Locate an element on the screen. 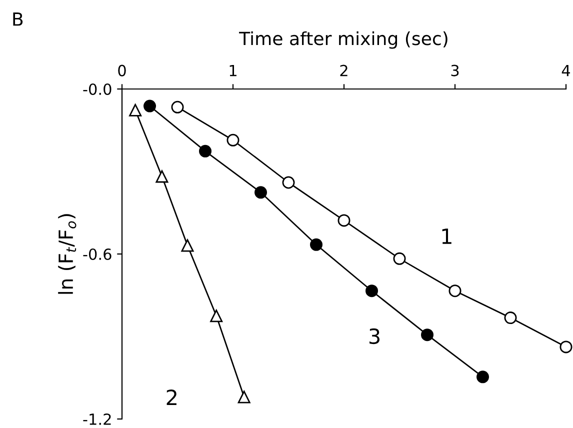 This screenshot has height=428, width=573. y-tick-label: -0.6 is located at coordinates (97, 254).